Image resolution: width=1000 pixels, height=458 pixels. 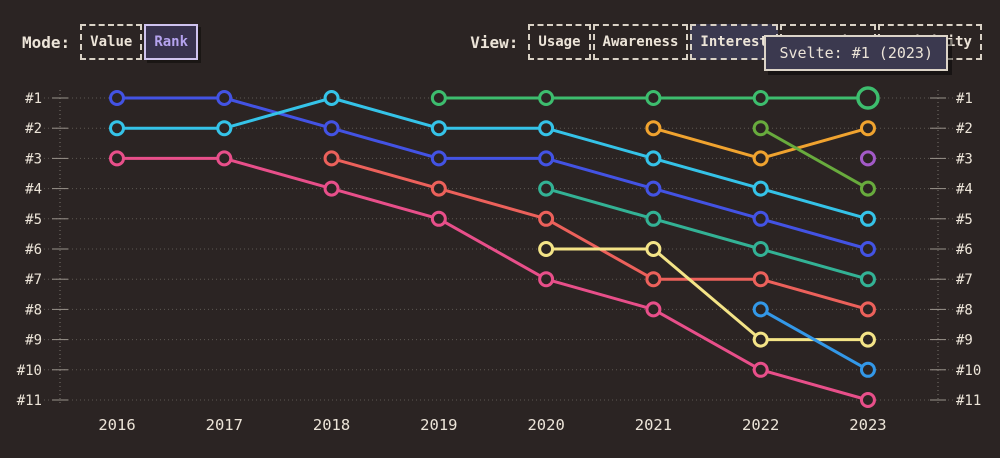 I want to click on y-axis-label-right: #8, so click(x=964, y=310).